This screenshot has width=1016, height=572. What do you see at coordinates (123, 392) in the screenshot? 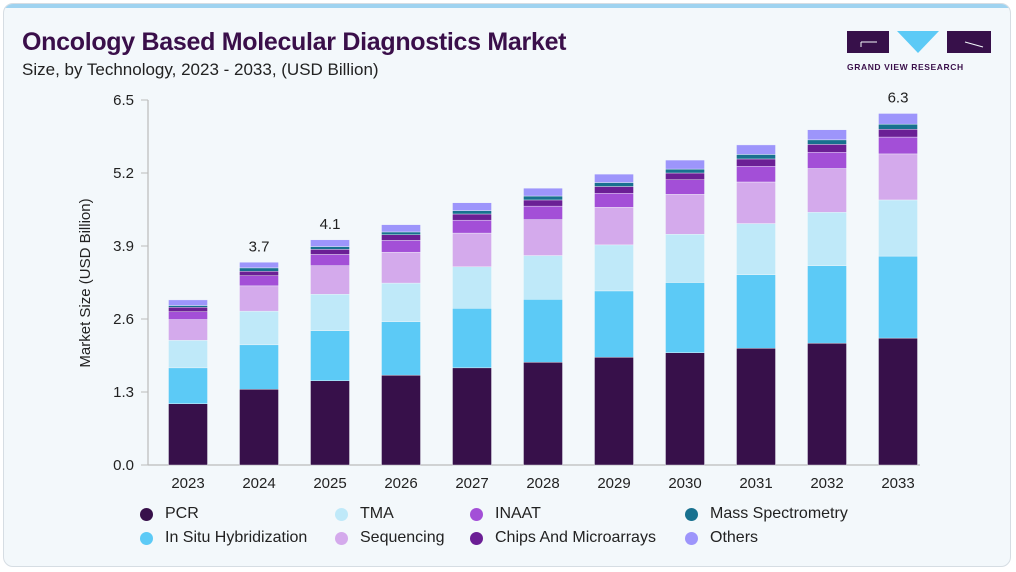
I see `y-tick-label: 1.3` at bounding box center [123, 392].